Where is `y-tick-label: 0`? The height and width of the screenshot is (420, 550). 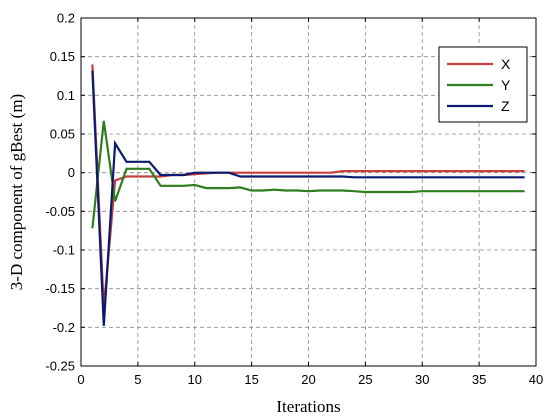
y-tick-label: 0 is located at coordinates (71, 172).